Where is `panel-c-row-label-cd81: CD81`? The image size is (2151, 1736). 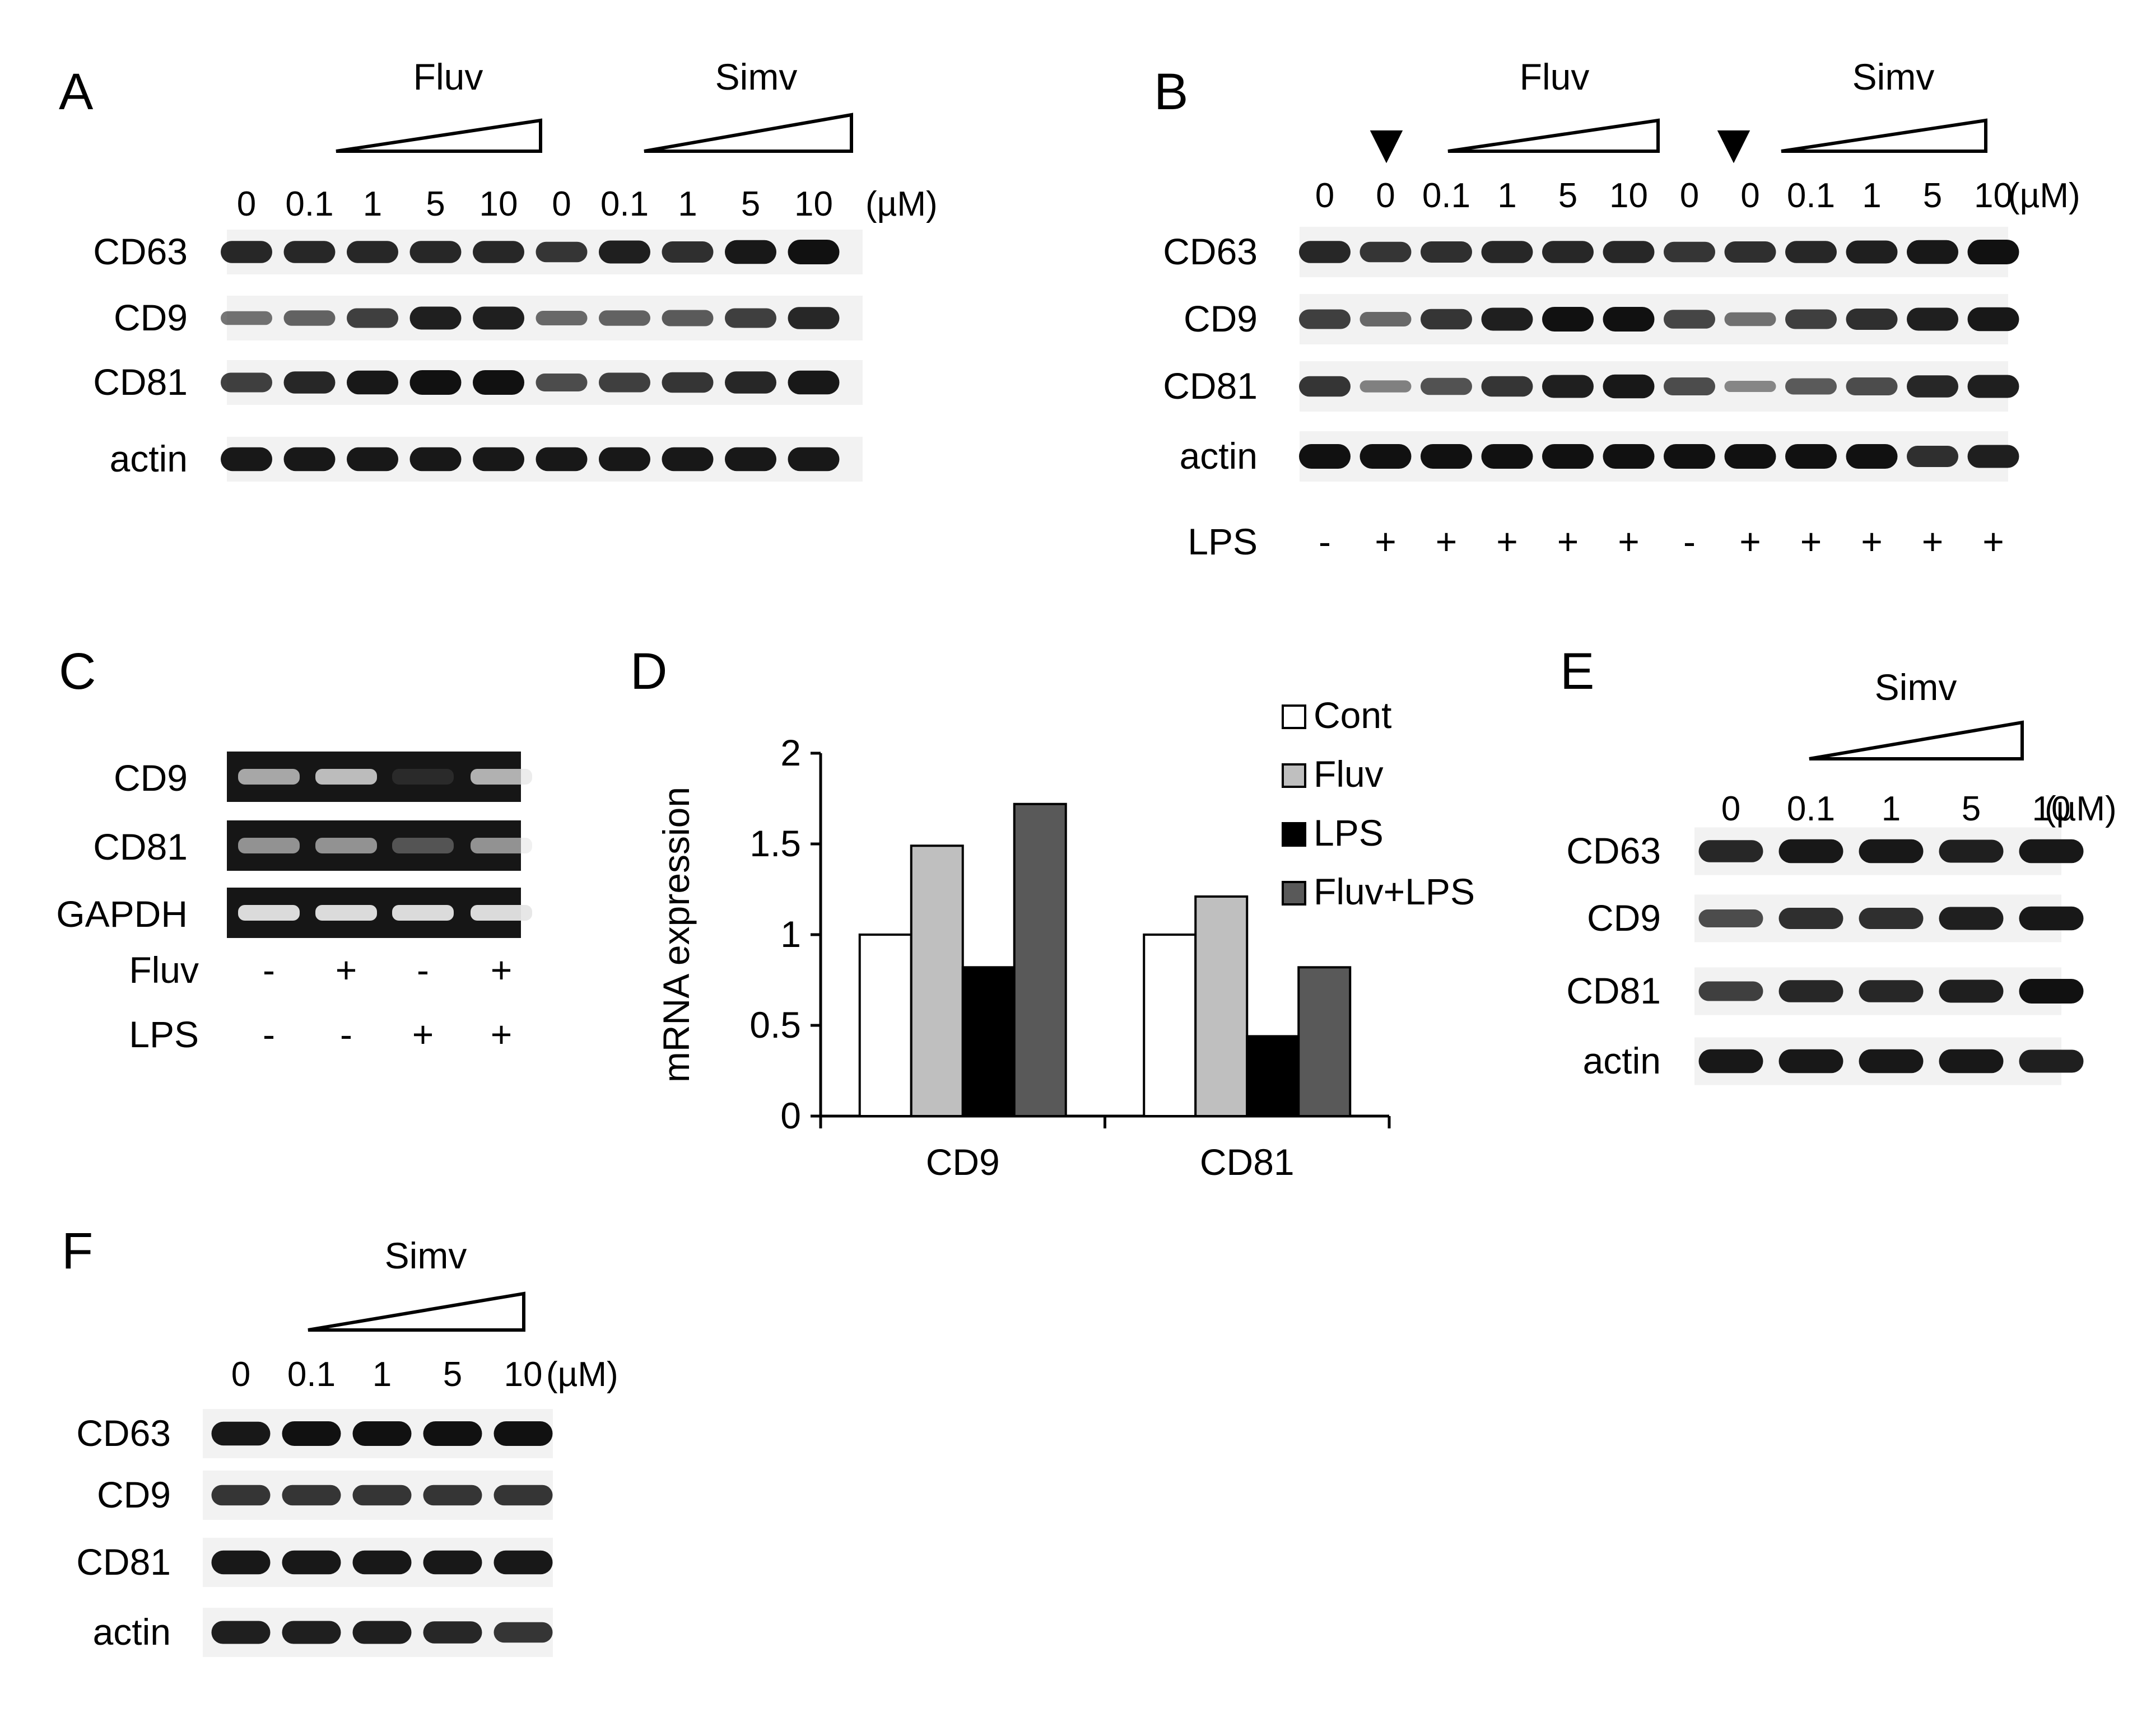
panel-c-row-label-cd81: CD81 is located at coordinates (140, 847).